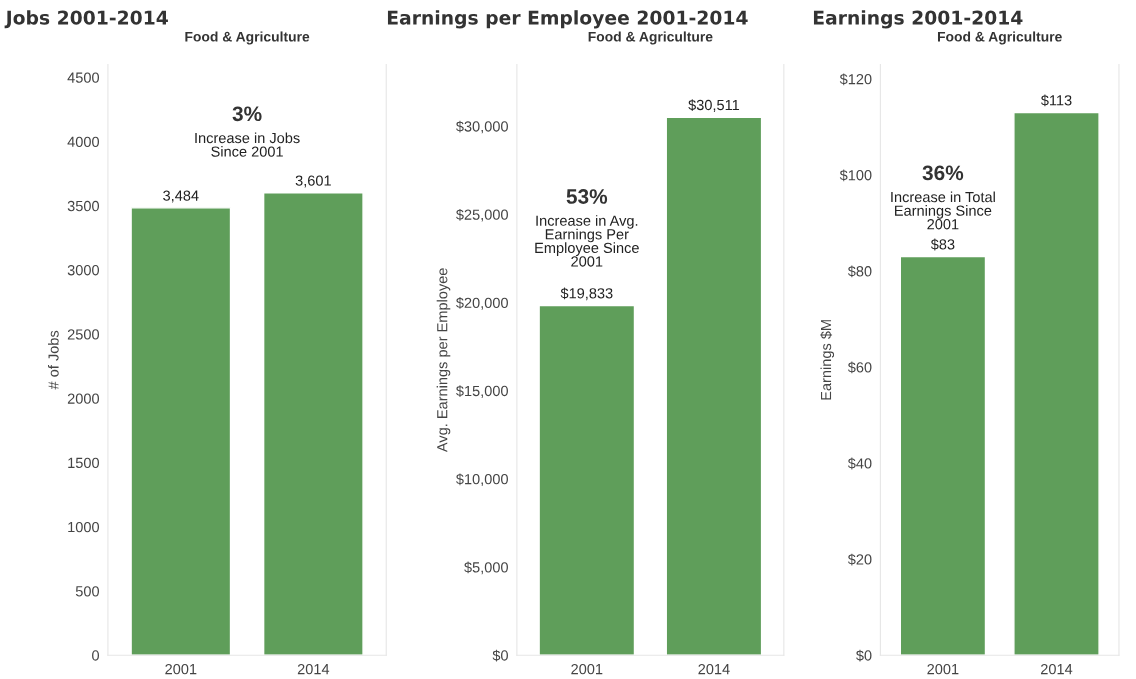  I want to click on data-label: $113, so click(1056, 100).